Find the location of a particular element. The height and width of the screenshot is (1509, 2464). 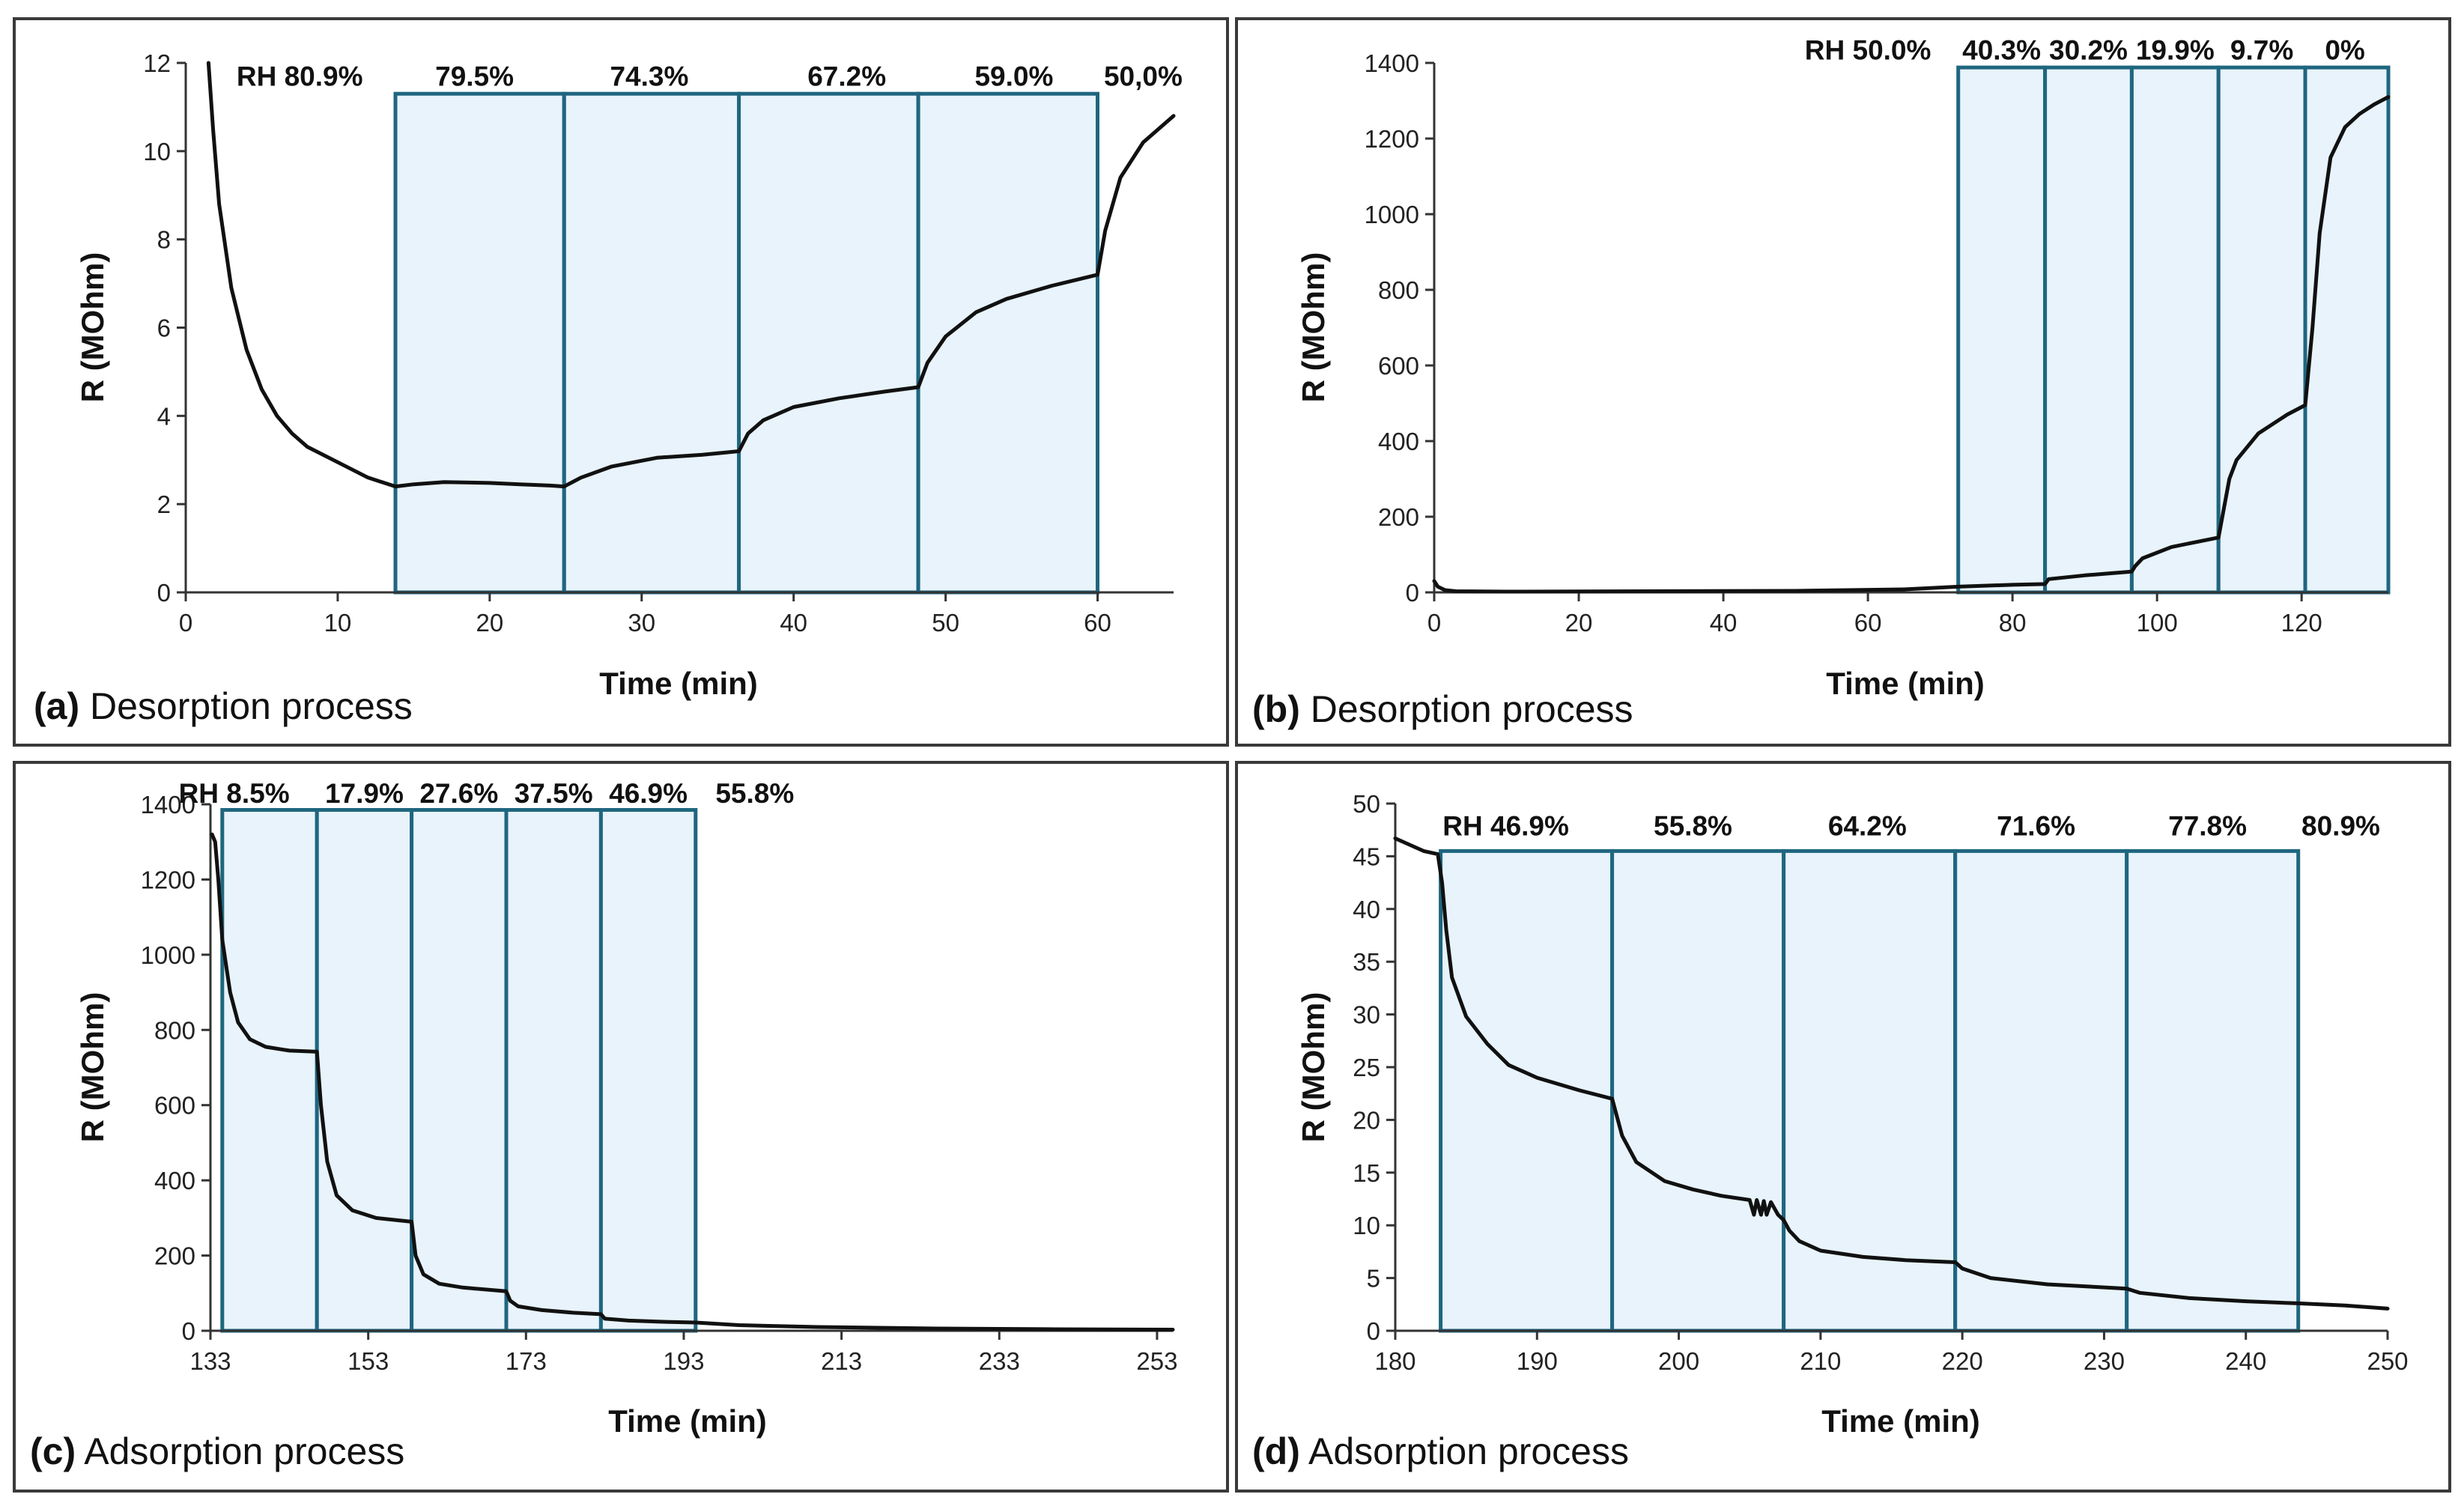

panel-b-x-tick-label: 20 is located at coordinates (1579, 623).